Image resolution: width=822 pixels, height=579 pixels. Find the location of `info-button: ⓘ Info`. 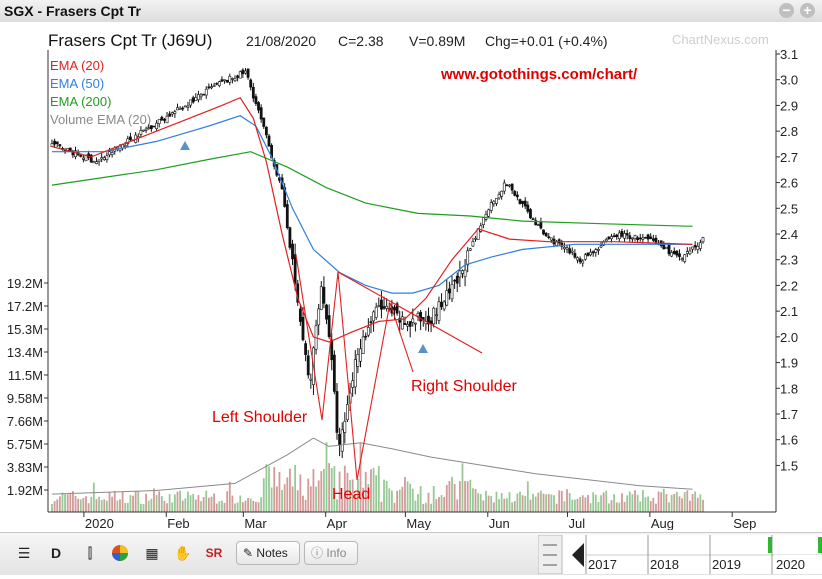

info-button: ⓘ Info is located at coordinates (331, 553).